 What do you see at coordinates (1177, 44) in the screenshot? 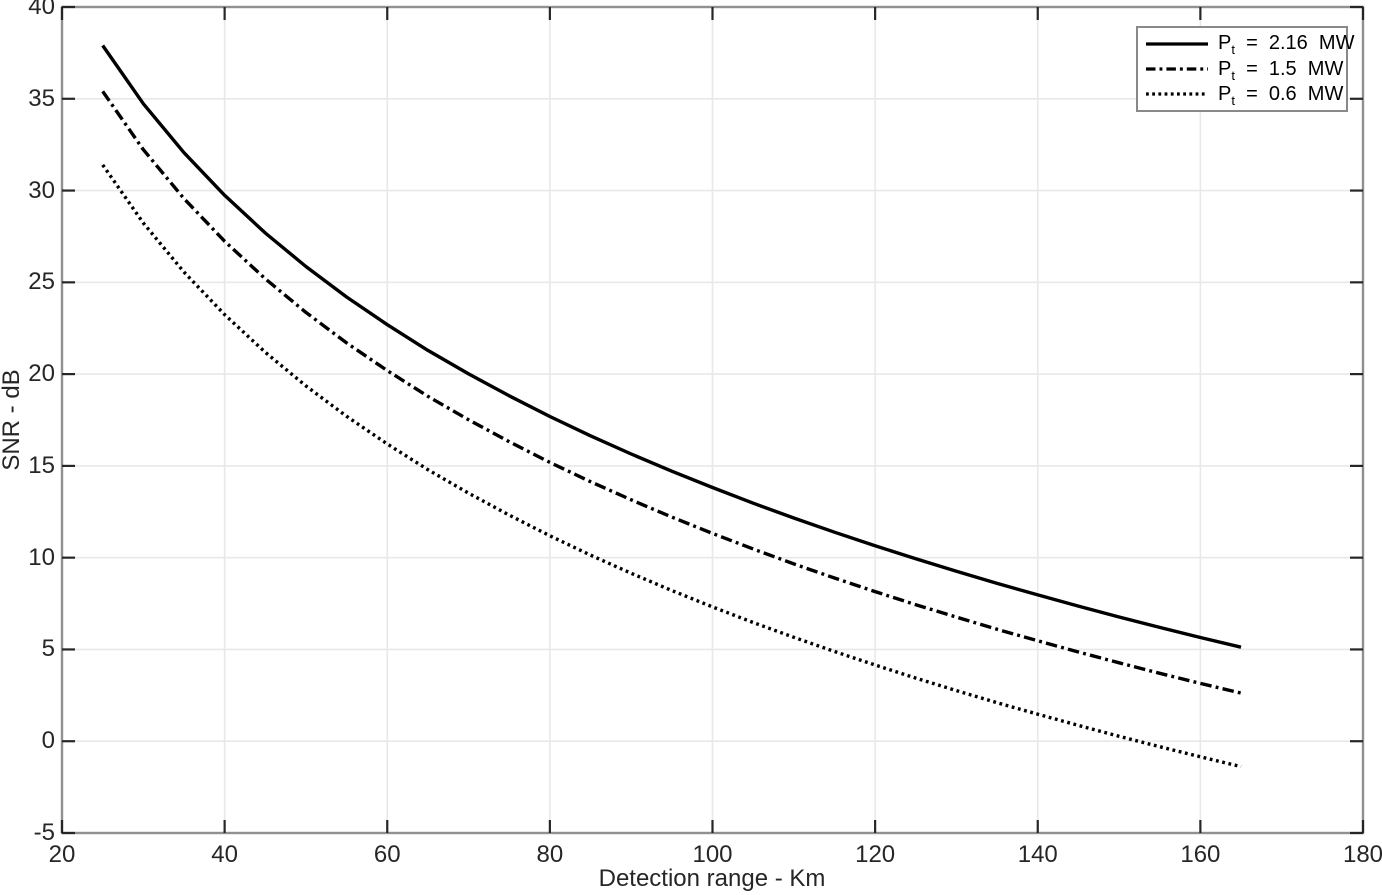
I see `legend-line-sample-solid` at bounding box center [1177, 44].